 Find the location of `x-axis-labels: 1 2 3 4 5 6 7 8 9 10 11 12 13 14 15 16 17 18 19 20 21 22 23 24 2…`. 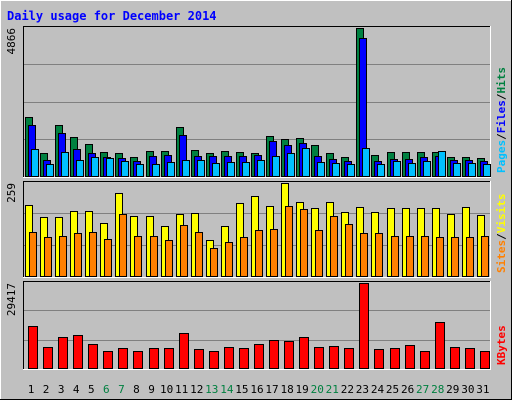

x-axis-labels: 1 2 3 4 5 6 7 8 9 10 11 12 13 14 15 16 17 18 19 20 21 22 23 24 2… is located at coordinates (259, 389).